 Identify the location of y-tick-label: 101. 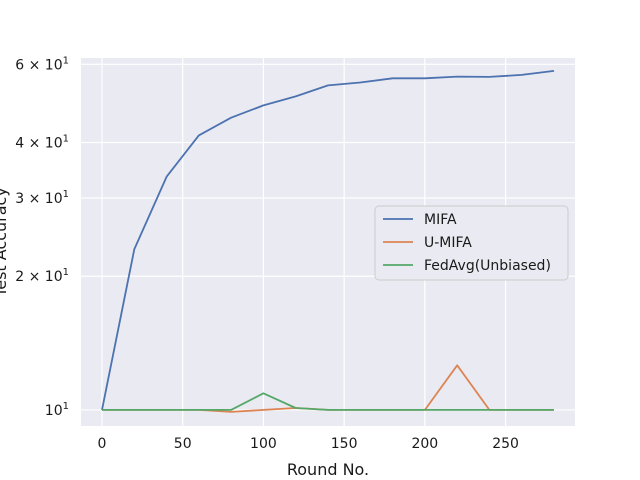
(57, 410).